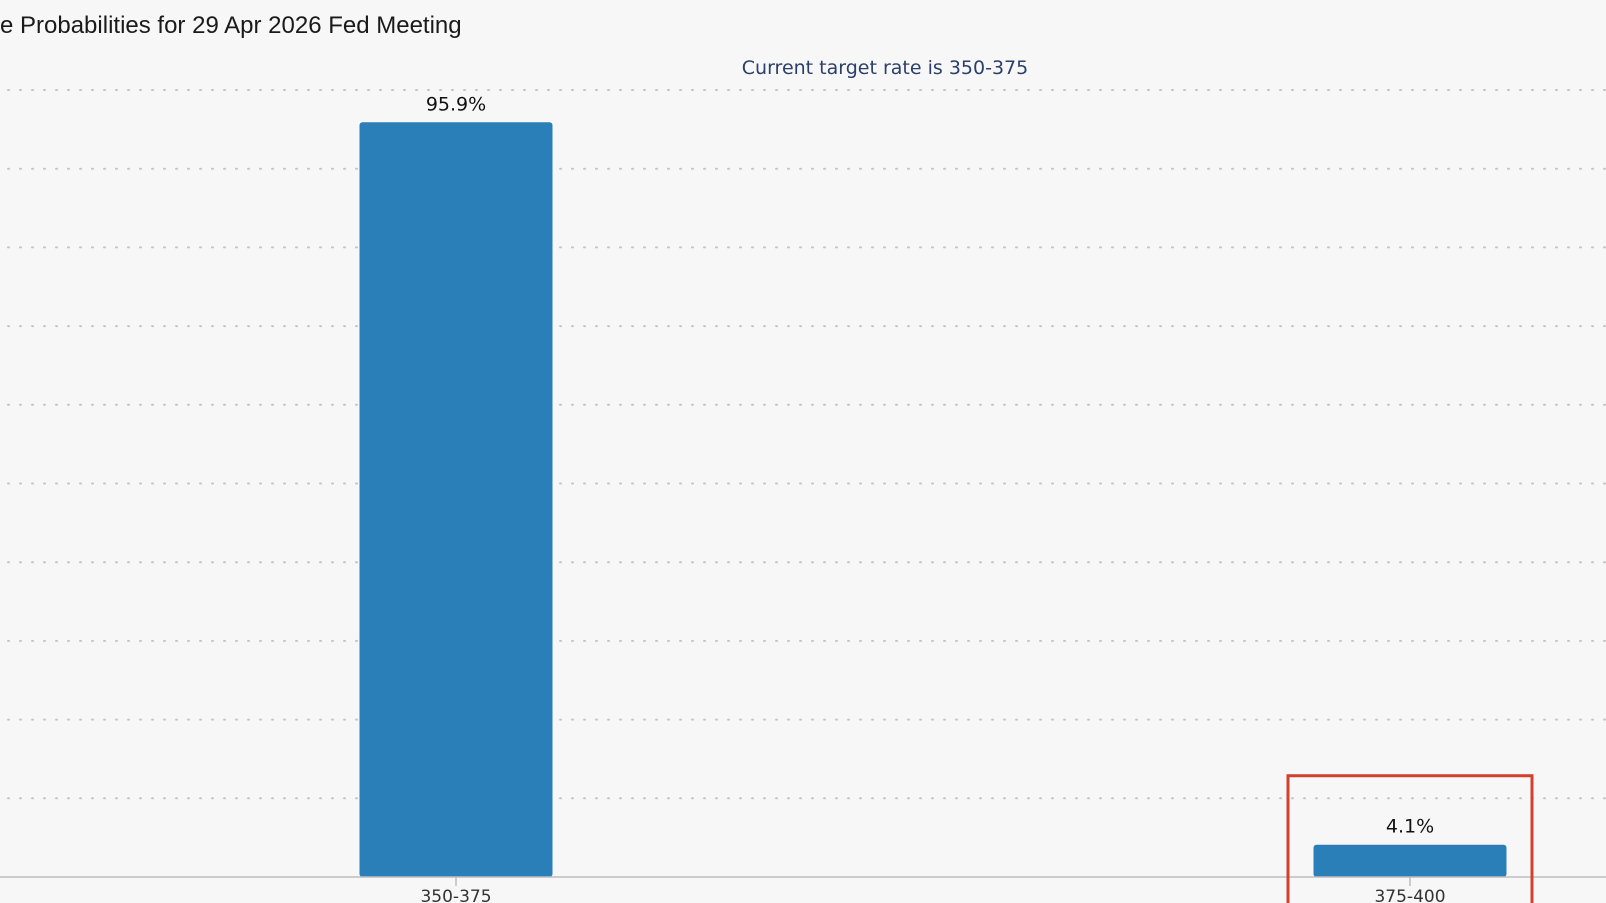 The height and width of the screenshot is (903, 1606). Describe the element at coordinates (1410, 827) in the screenshot. I see `data-label: 4.1%` at that location.